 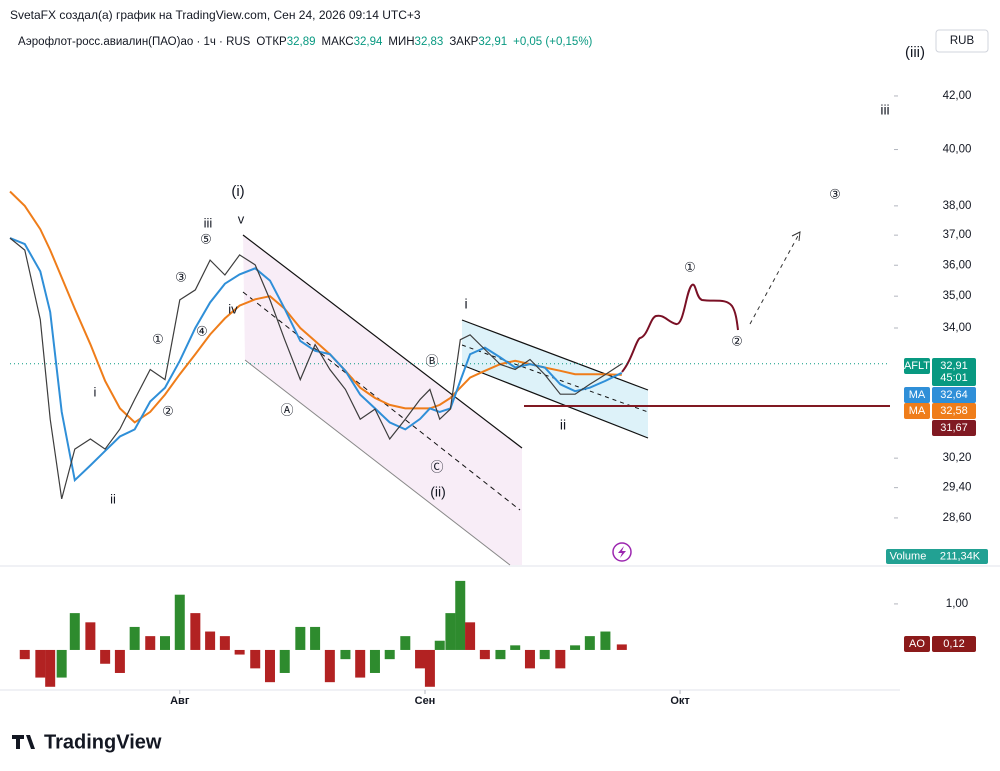 I want to click on channel-mid, so click(x=381, y=401).